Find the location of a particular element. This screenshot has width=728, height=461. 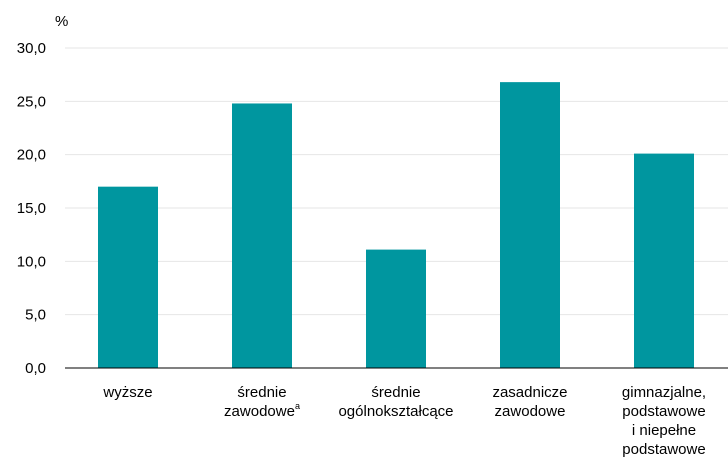

y-tick-label: 30,0 is located at coordinates (31, 48).